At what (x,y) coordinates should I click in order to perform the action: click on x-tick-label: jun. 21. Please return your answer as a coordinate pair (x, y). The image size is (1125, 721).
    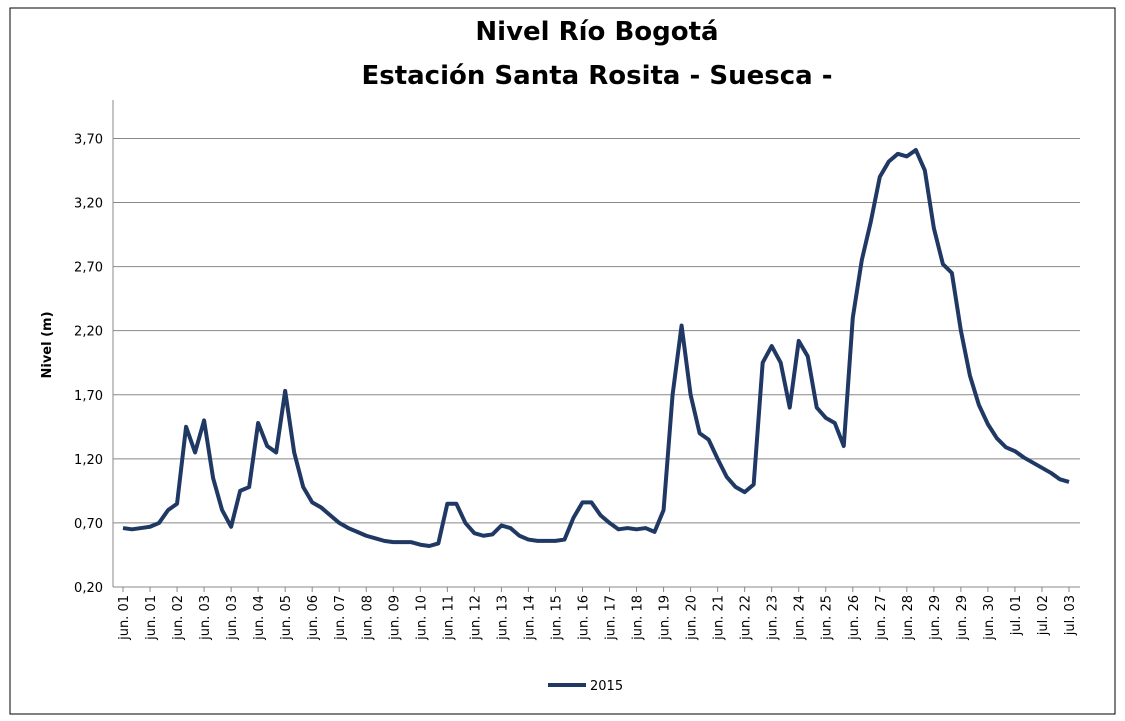
    Looking at the image, I should click on (719, 618).